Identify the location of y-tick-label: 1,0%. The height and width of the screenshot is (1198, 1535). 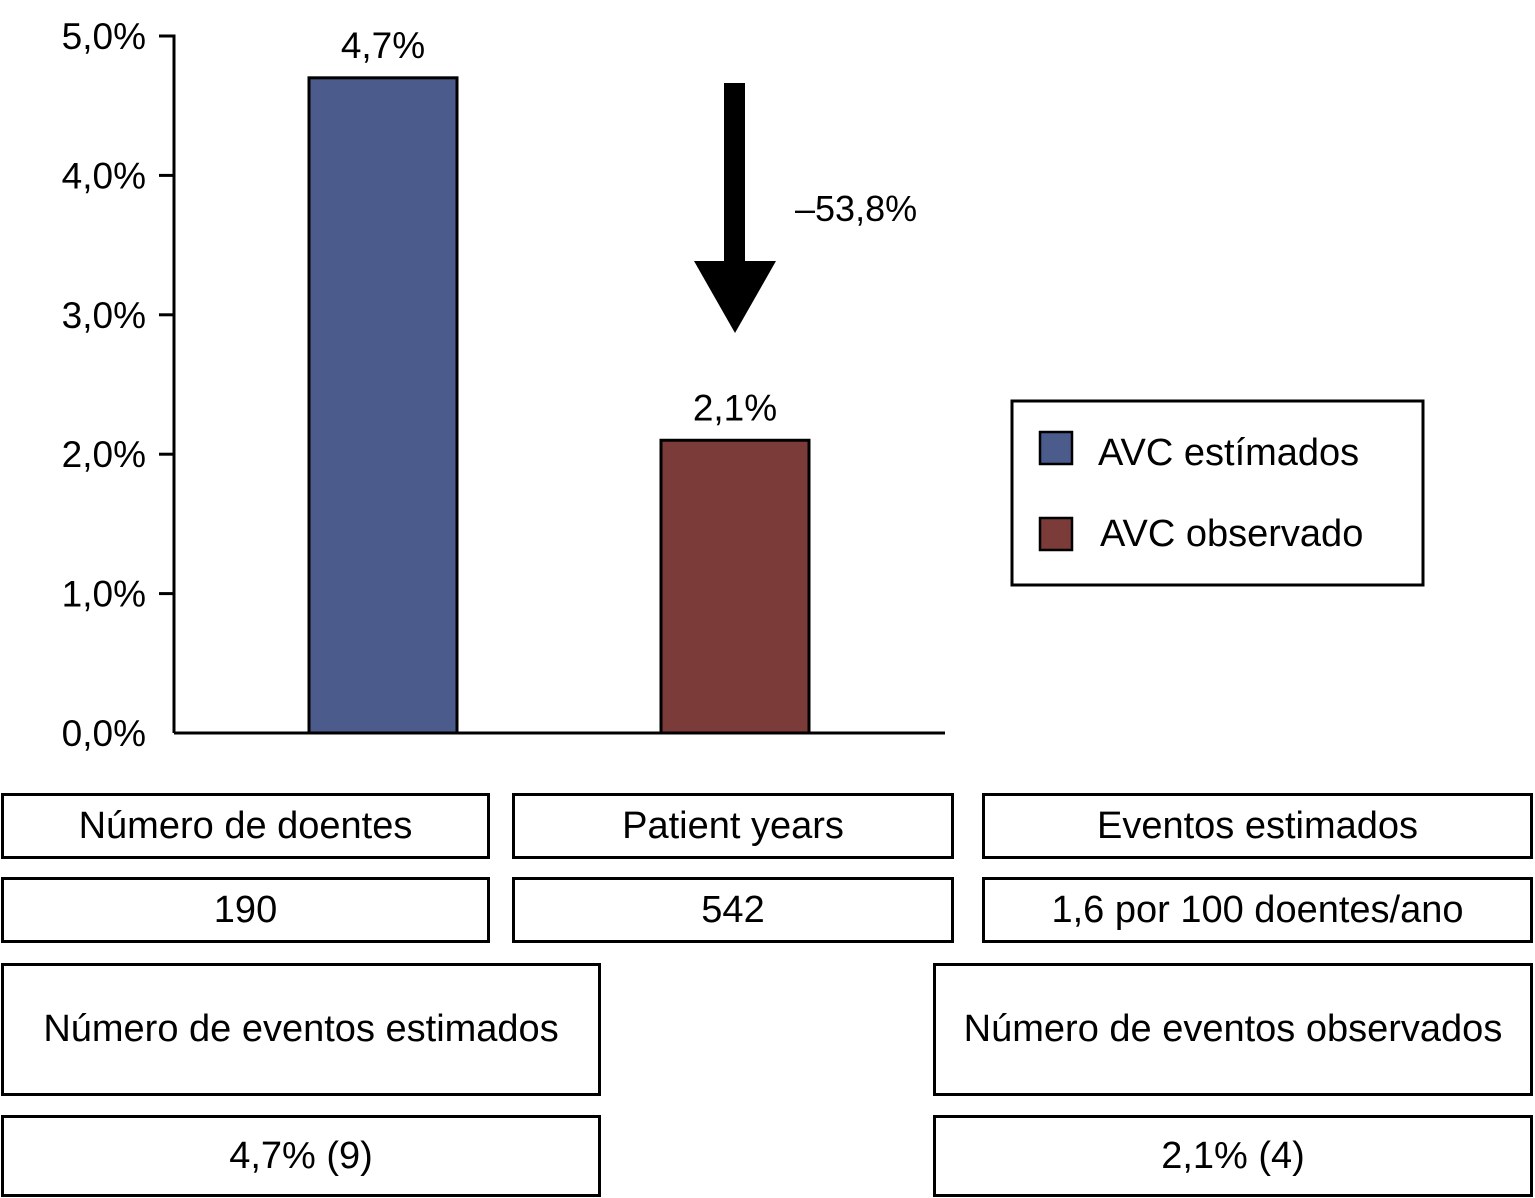
(104, 594).